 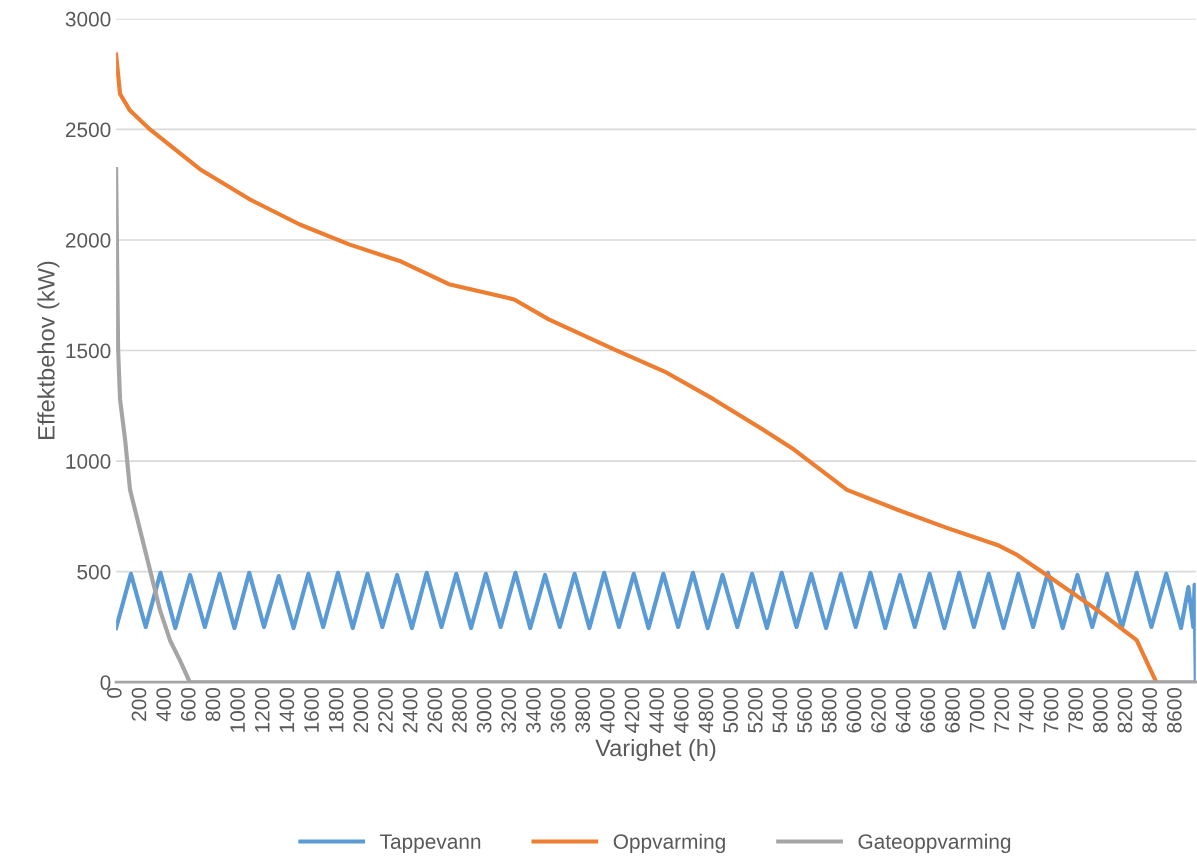 What do you see at coordinates (934, 843) in the screenshot?
I see `legend-label: Gateoppvarming` at bounding box center [934, 843].